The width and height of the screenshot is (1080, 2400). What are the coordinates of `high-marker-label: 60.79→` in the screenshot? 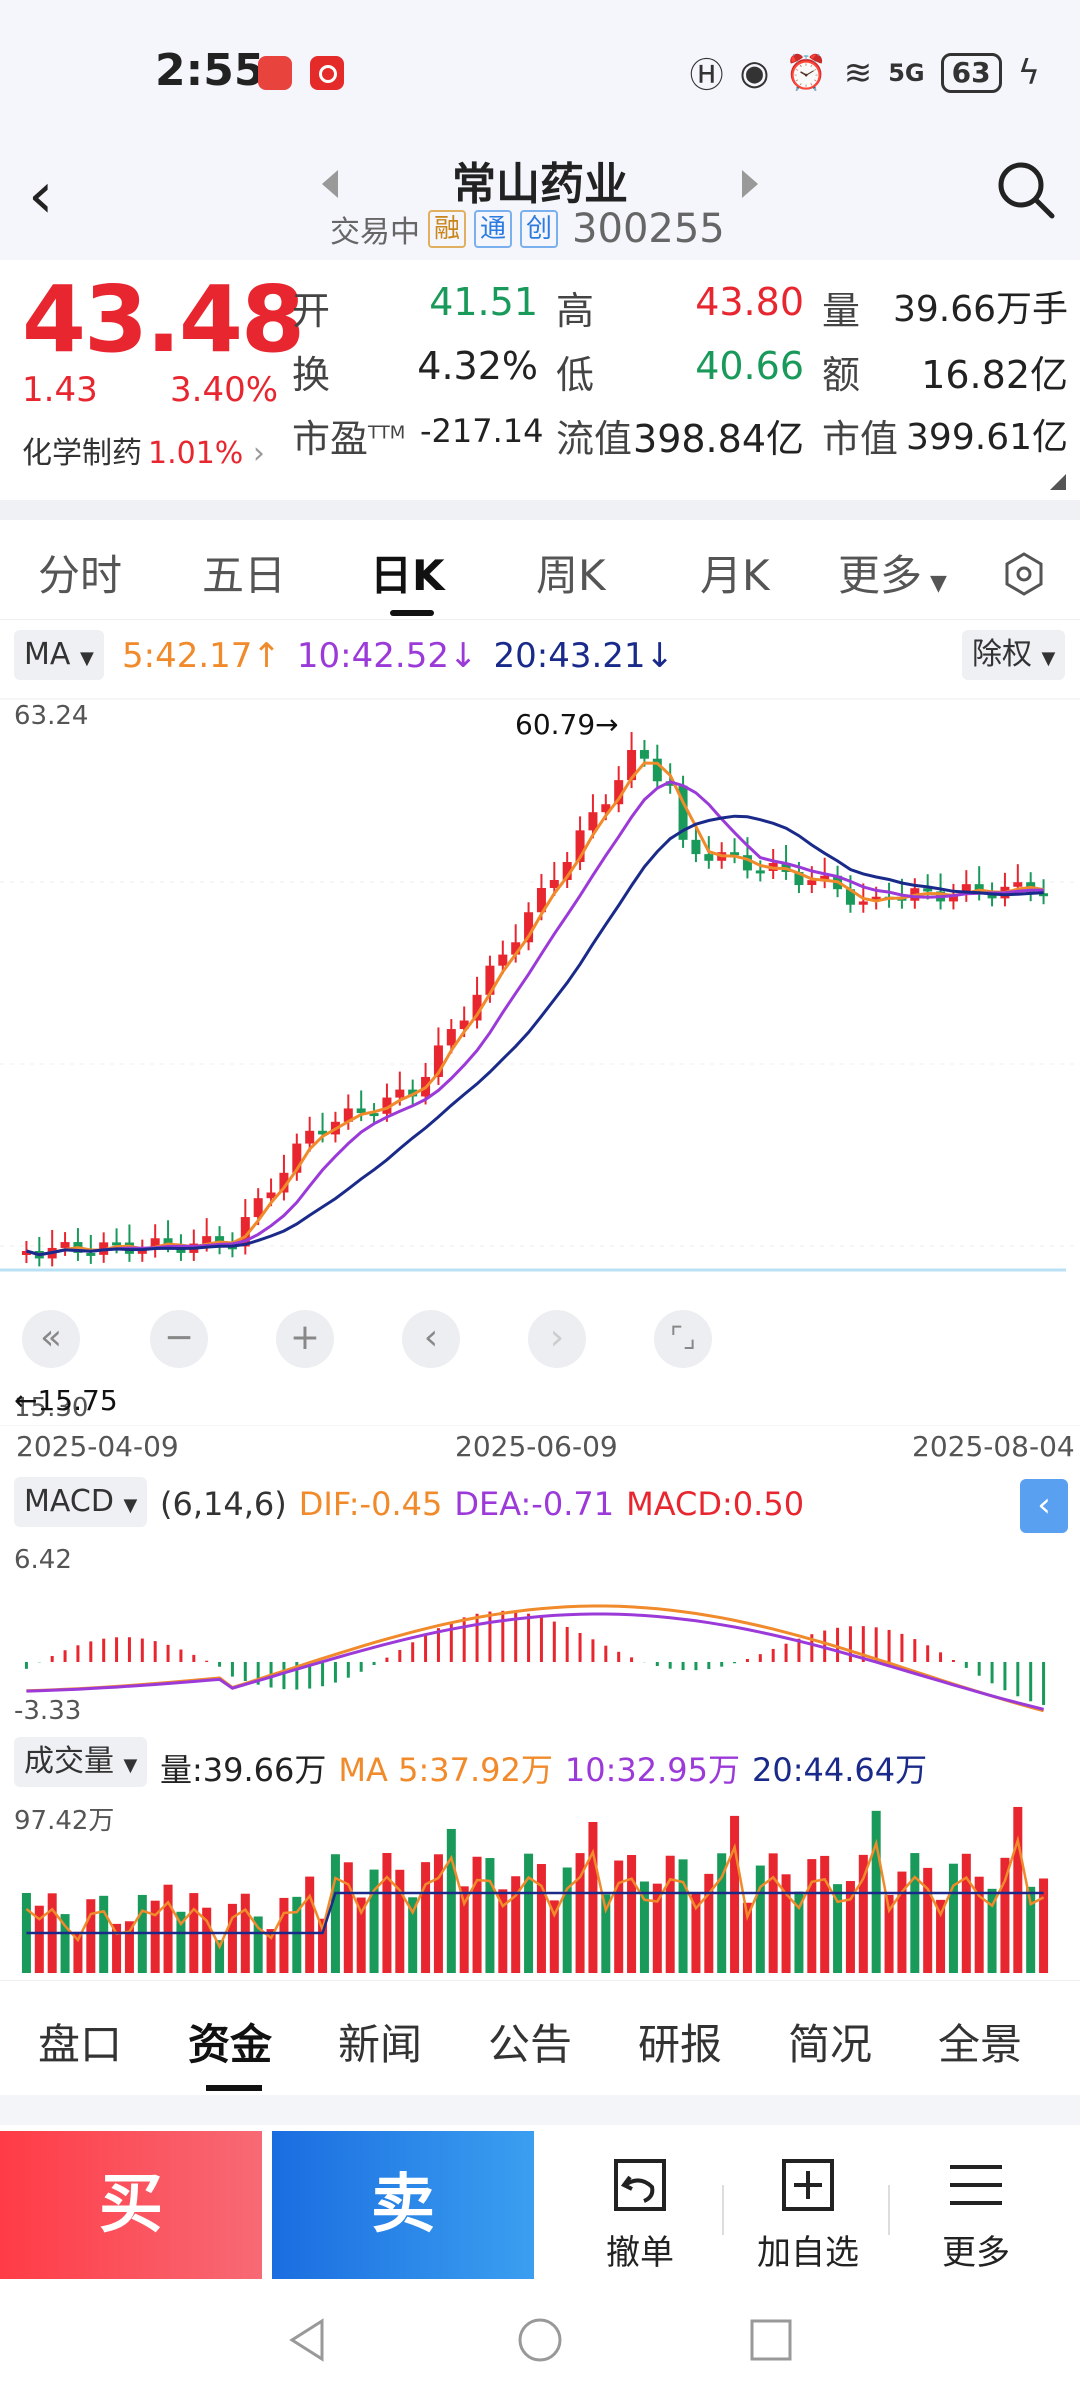 It's located at (567, 724).